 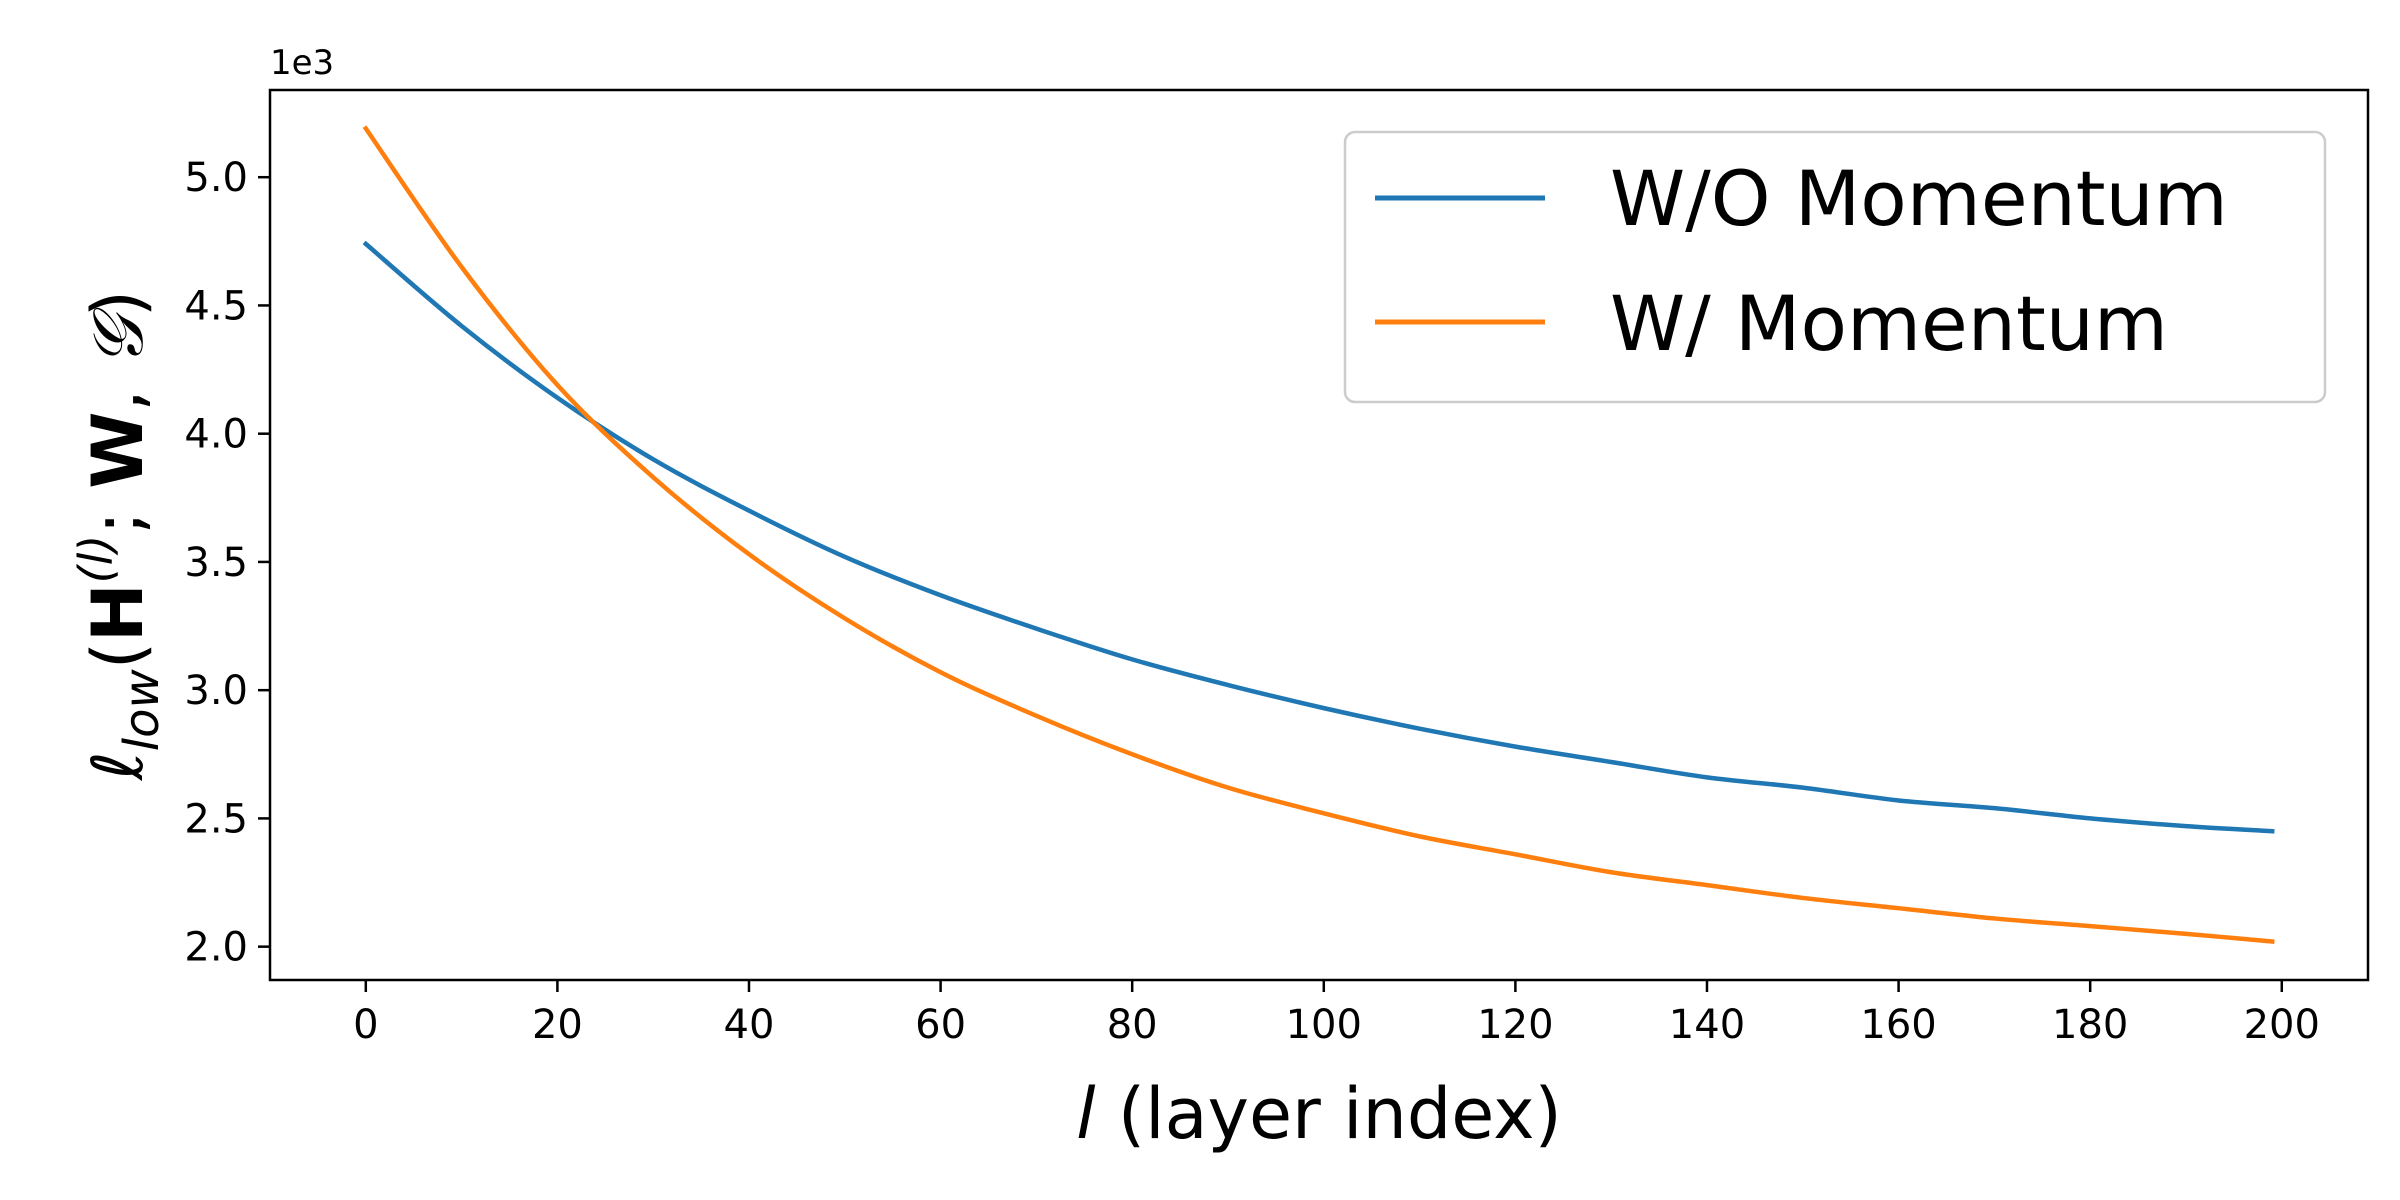 What do you see at coordinates (216, 691) in the screenshot?
I see `y-tick-label: 3.0` at bounding box center [216, 691].